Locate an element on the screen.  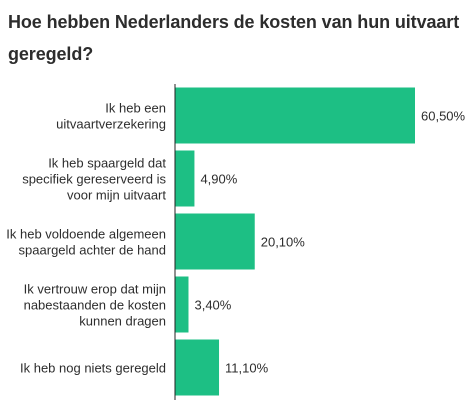
category-label-2-line-3: voor mijn uitvaart is located at coordinates (116, 195).